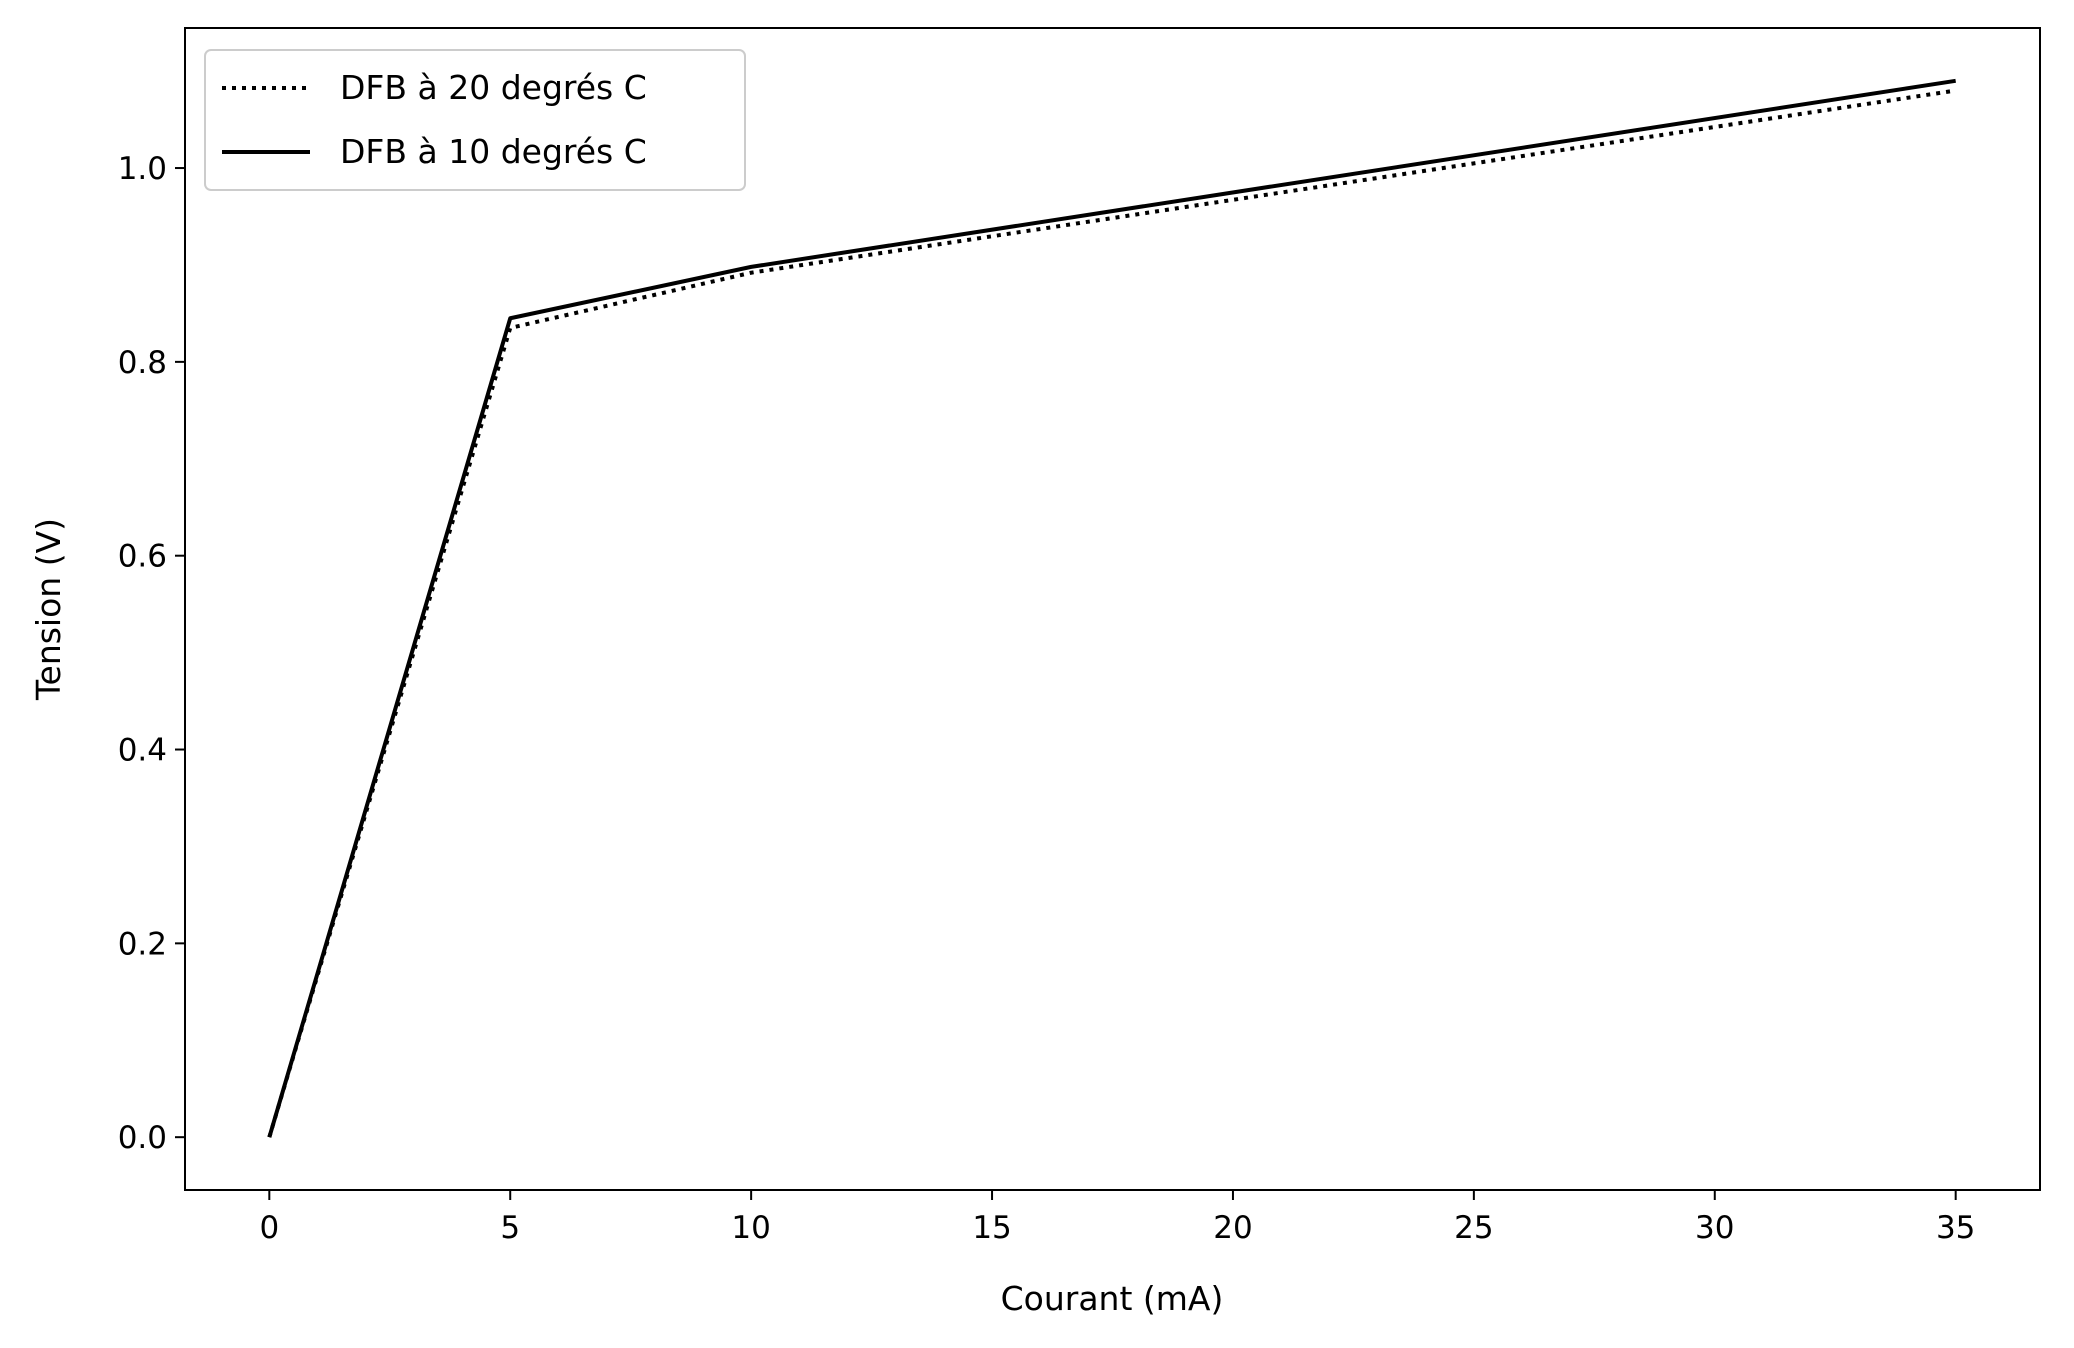 The image size is (2074, 1348). What do you see at coordinates (142, 751) in the screenshot?
I see `y-tick-label: 0.4` at bounding box center [142, 751].